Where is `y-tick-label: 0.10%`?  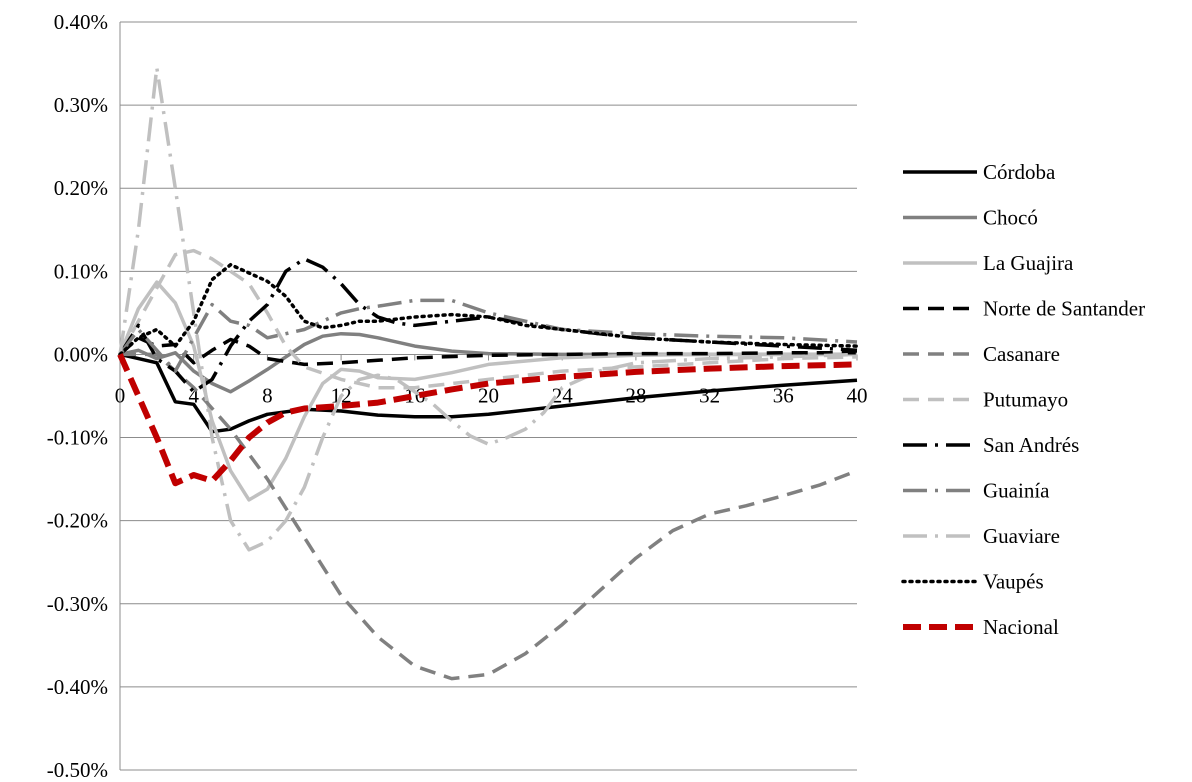 y-tick-label: 0.10% is located at coordinates (81, 271).